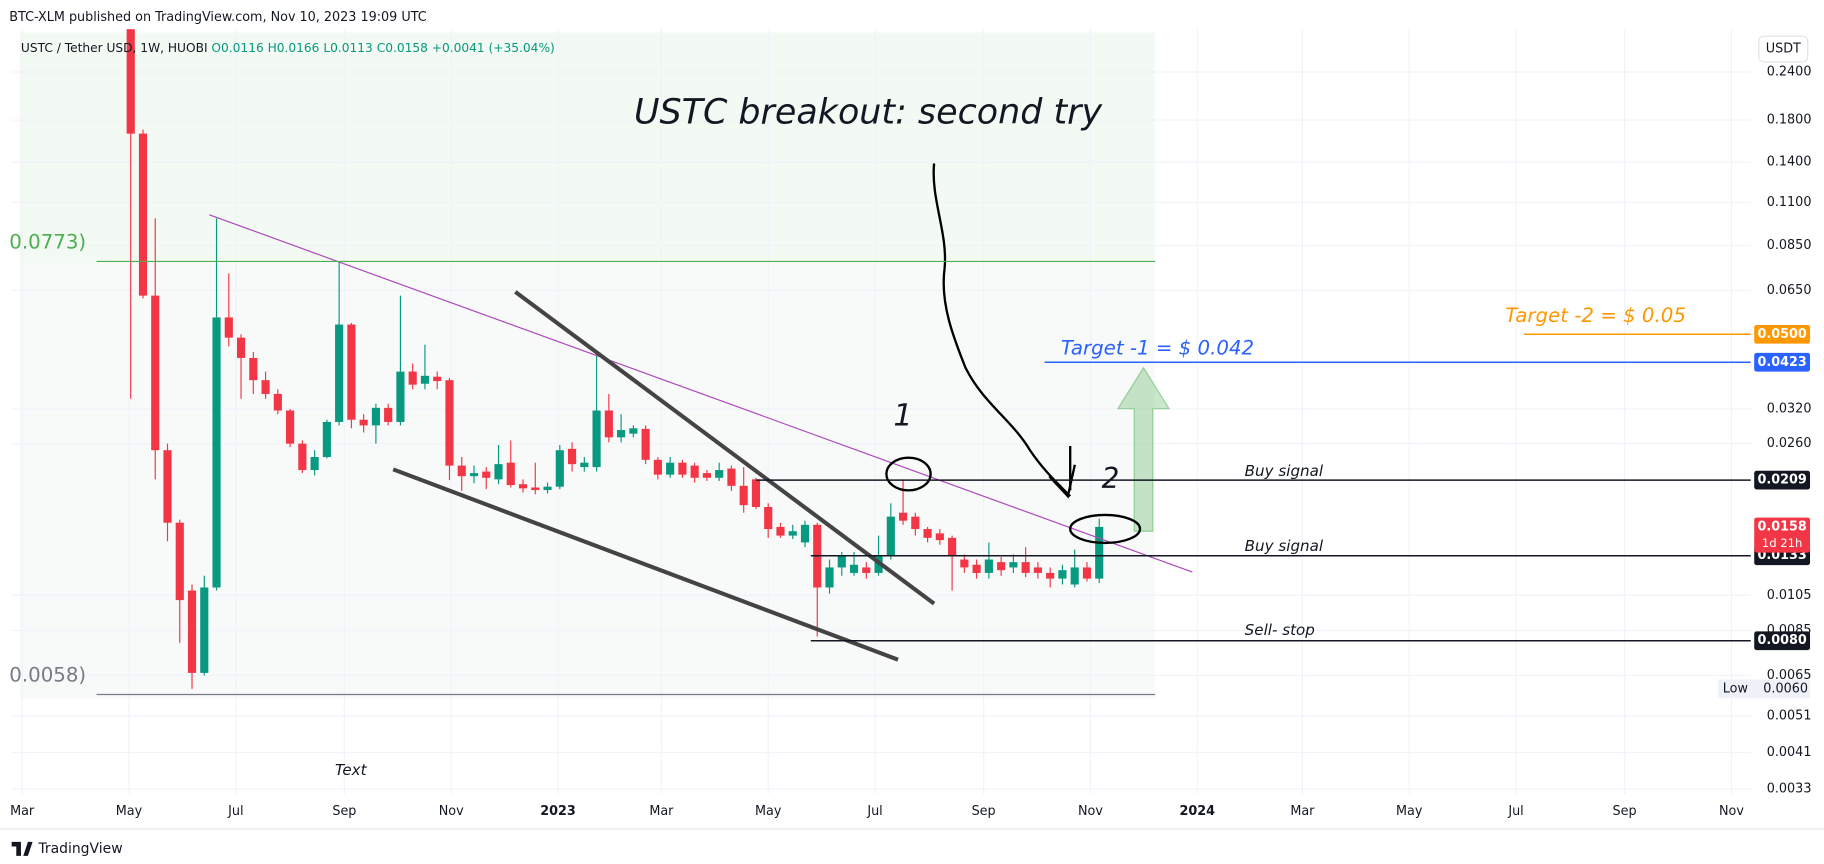 The width and height of the screenshot is (1824, 864). I want to click on y-tick-label: 0.0320, so click(1789, 408).